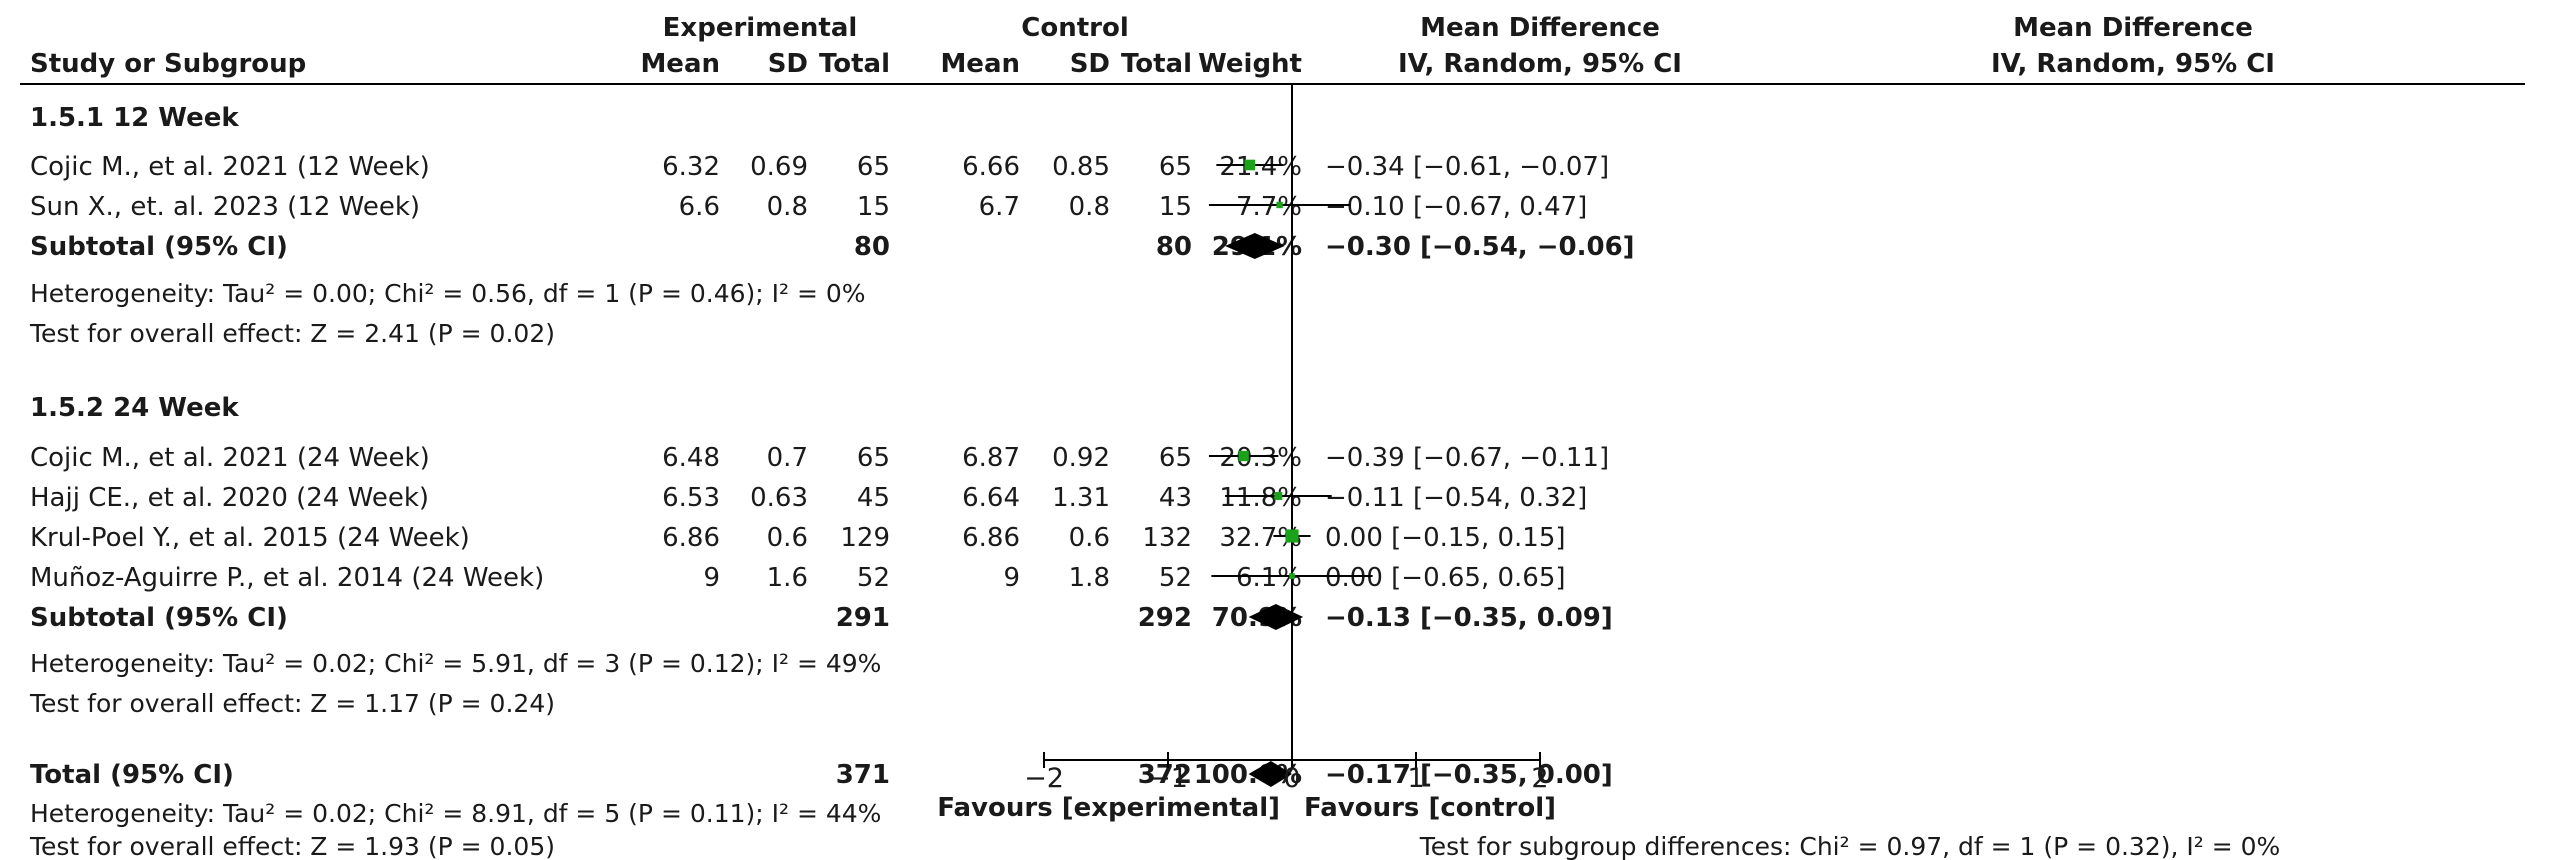 This screenshot has height=860, width=2559. I want to click on ctl-sd: 0.8, so click(1089, 207).